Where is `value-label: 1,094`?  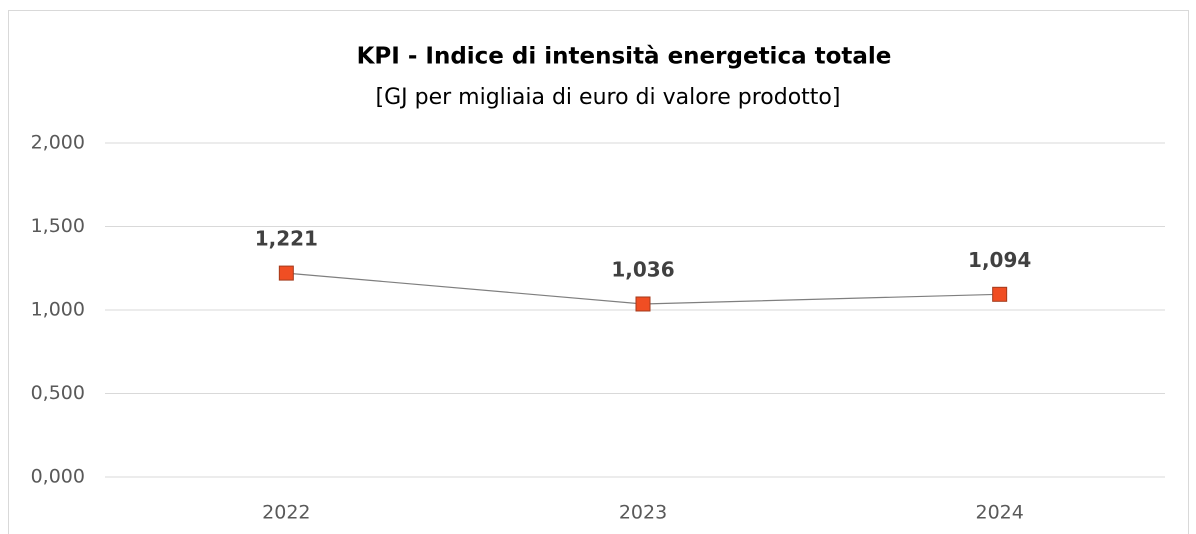 value-label: 1,094 is located at coordinates (999, 260).